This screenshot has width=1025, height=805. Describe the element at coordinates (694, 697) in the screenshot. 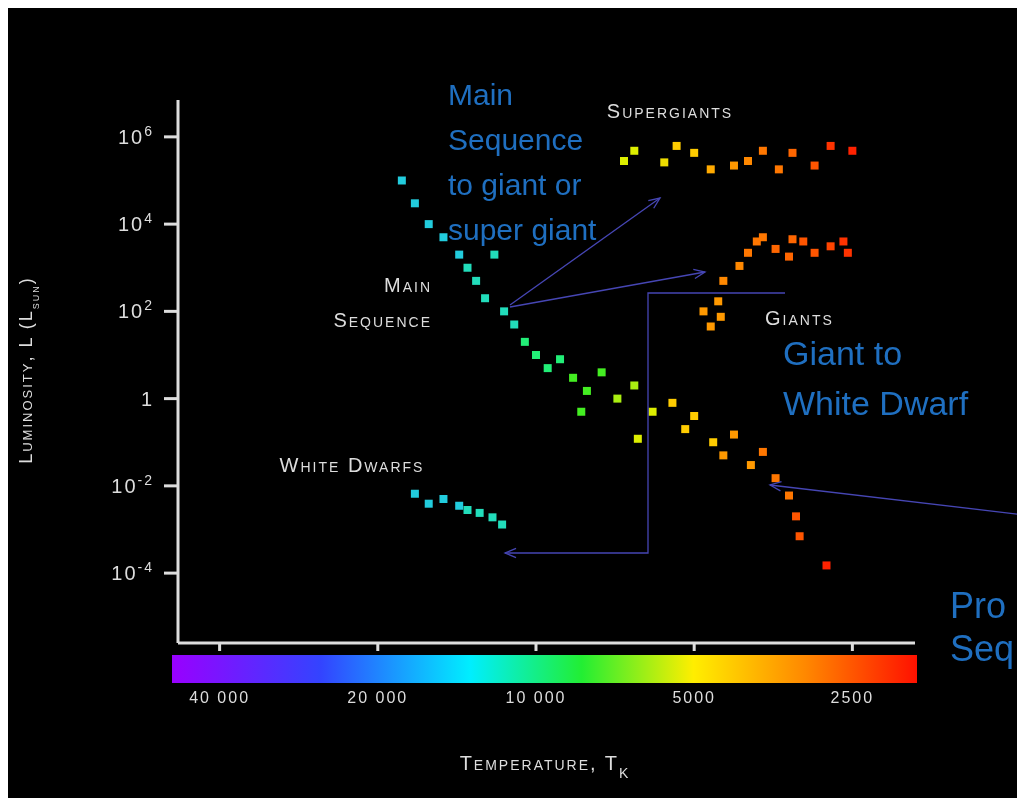

I see `x-tick-label: 5000` at that location.